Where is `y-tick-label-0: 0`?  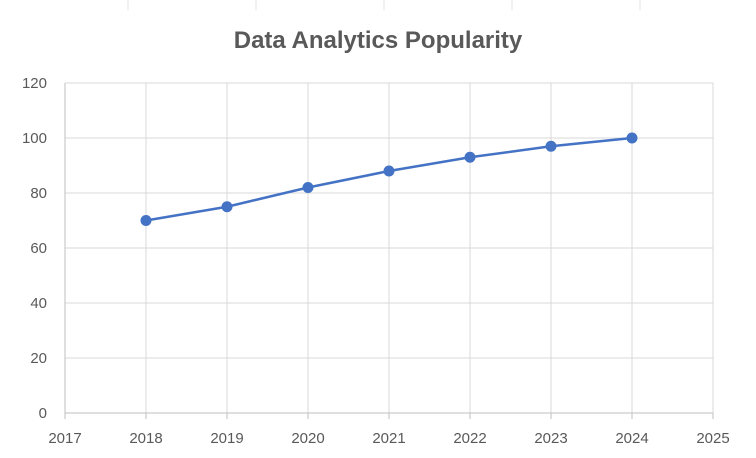
y-tick-label-0: 0 is located at coordinates (43, 413).